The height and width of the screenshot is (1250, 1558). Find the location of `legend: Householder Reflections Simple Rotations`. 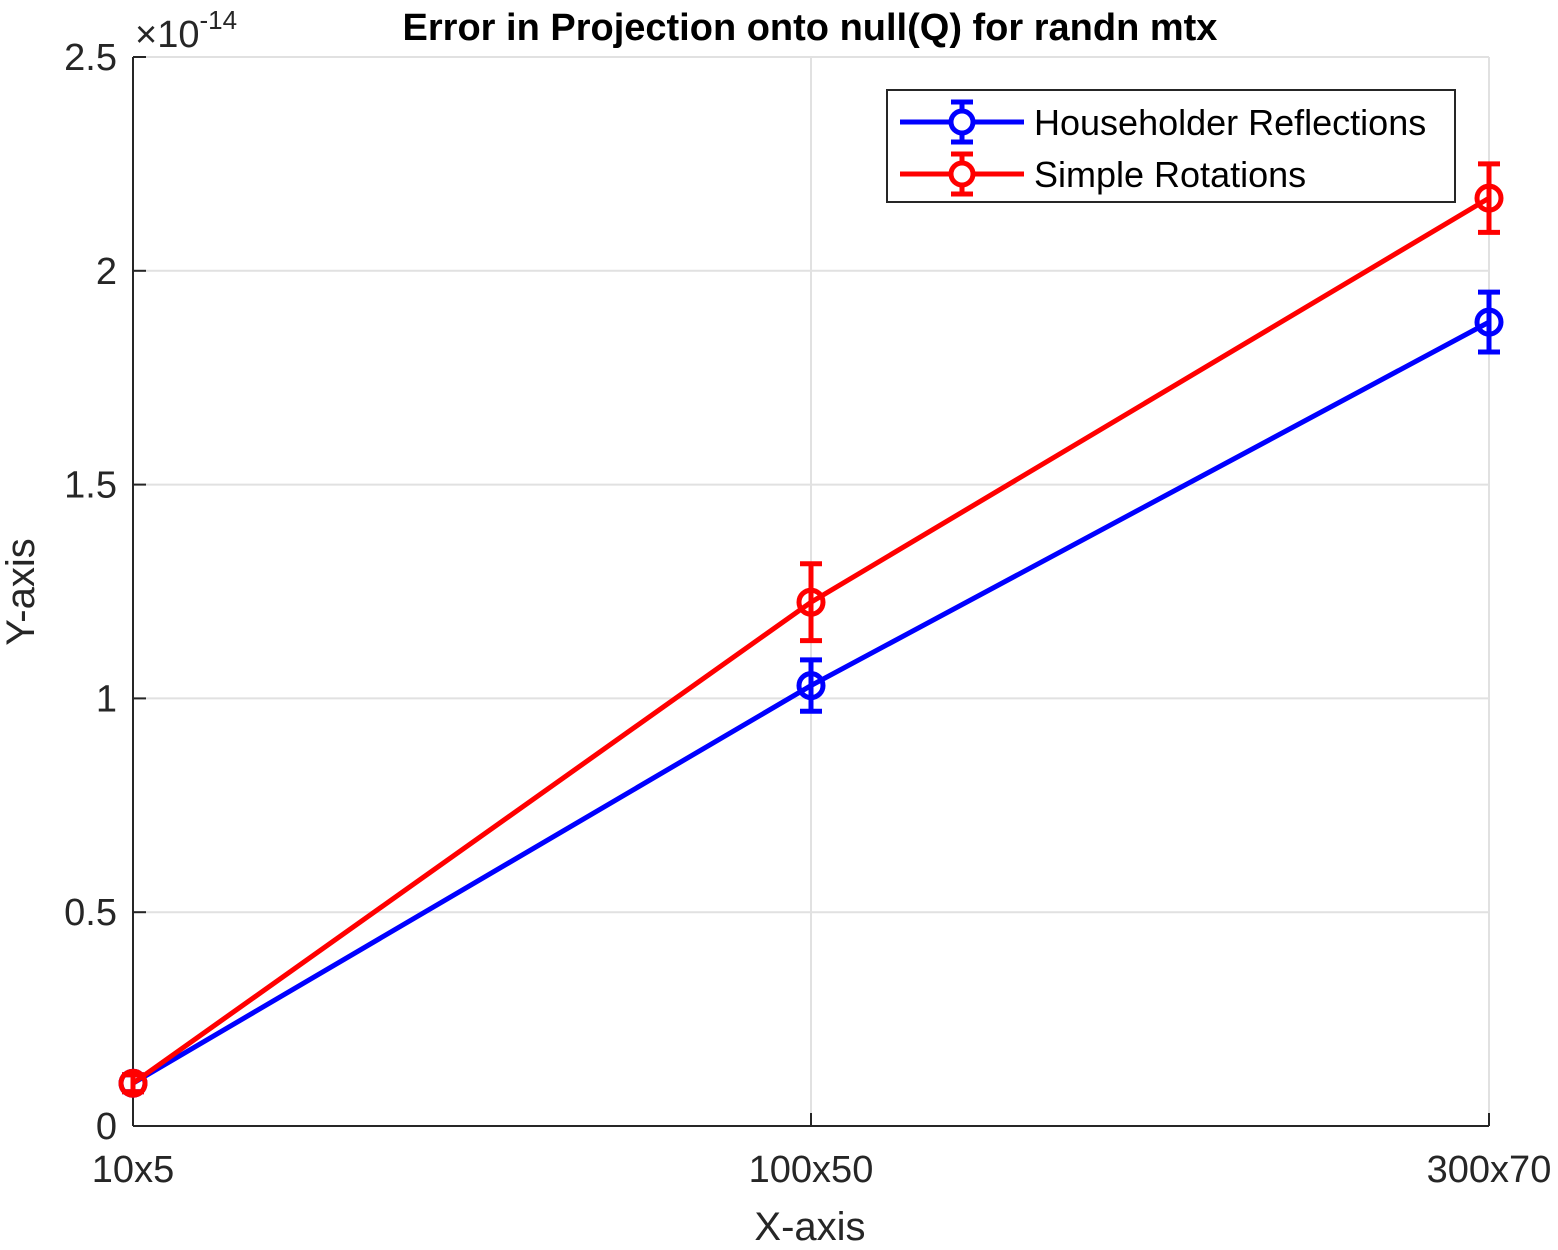

legend: Householder Reflections Simple Rotations is located at coordinates (1171, 146).